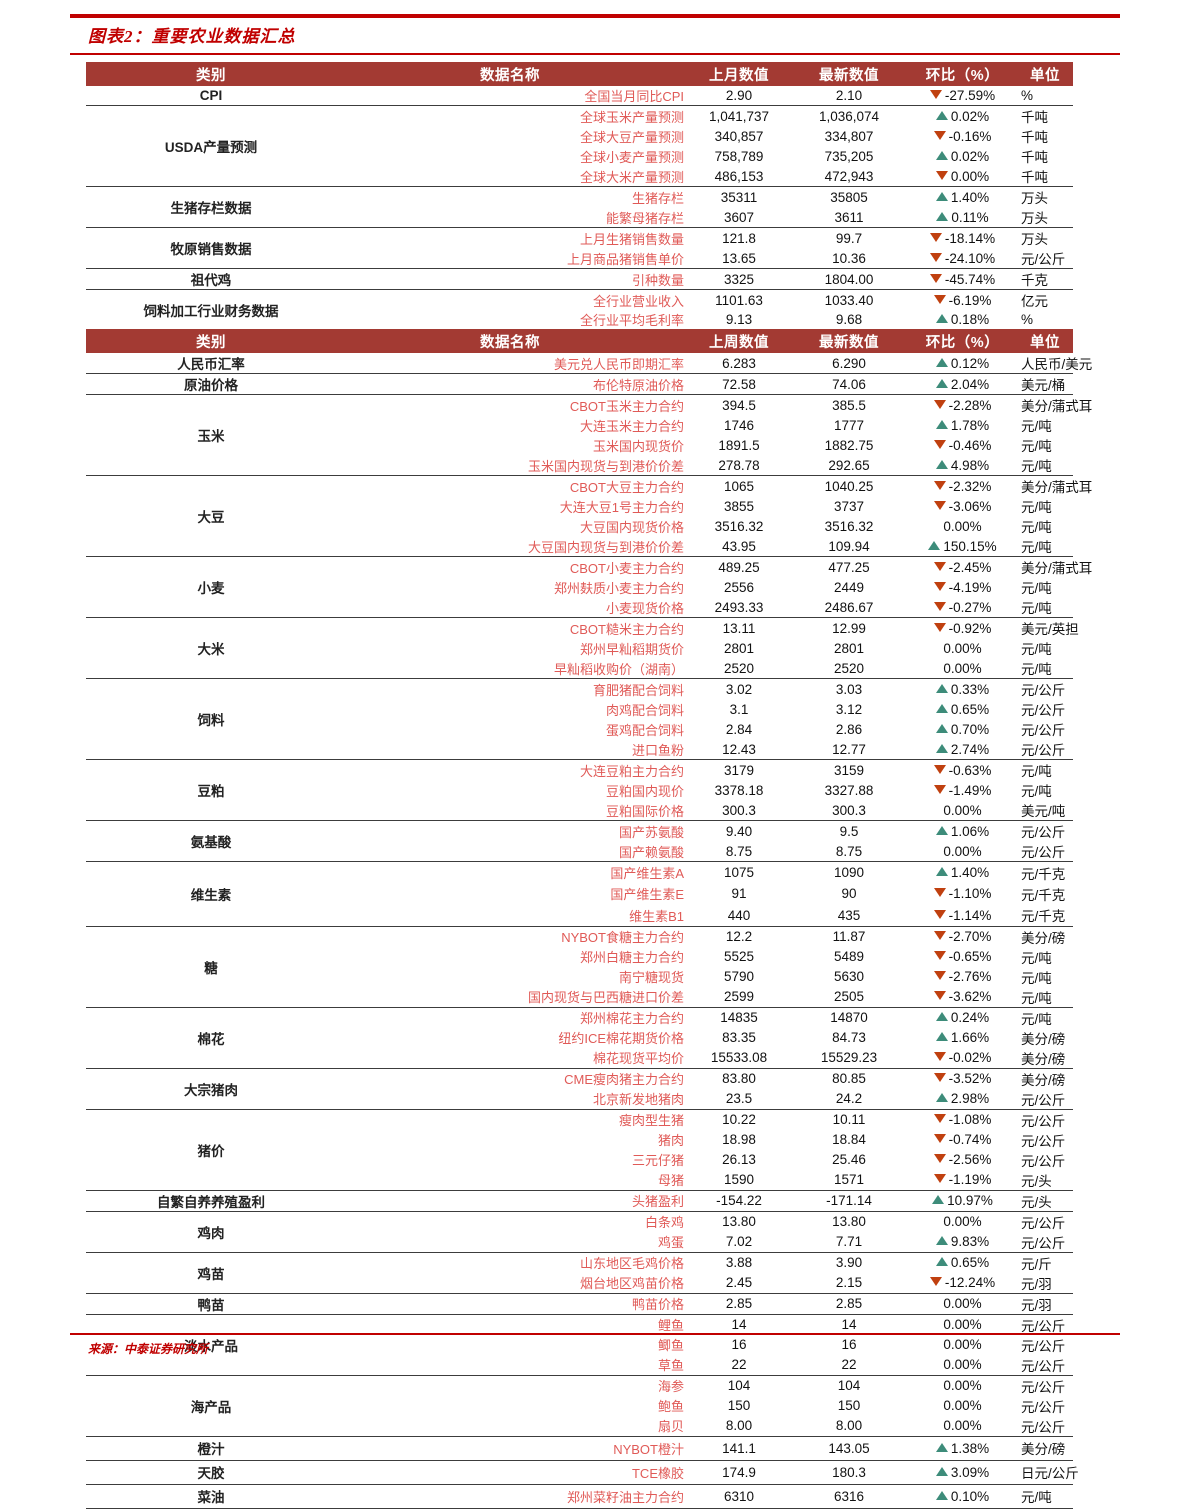 The image size is (1191, 1509). What do you see at coordinates (849, 627) in the screenshot?
I see `cell-latest-value: 12.99` at bounding box center [849, 627].